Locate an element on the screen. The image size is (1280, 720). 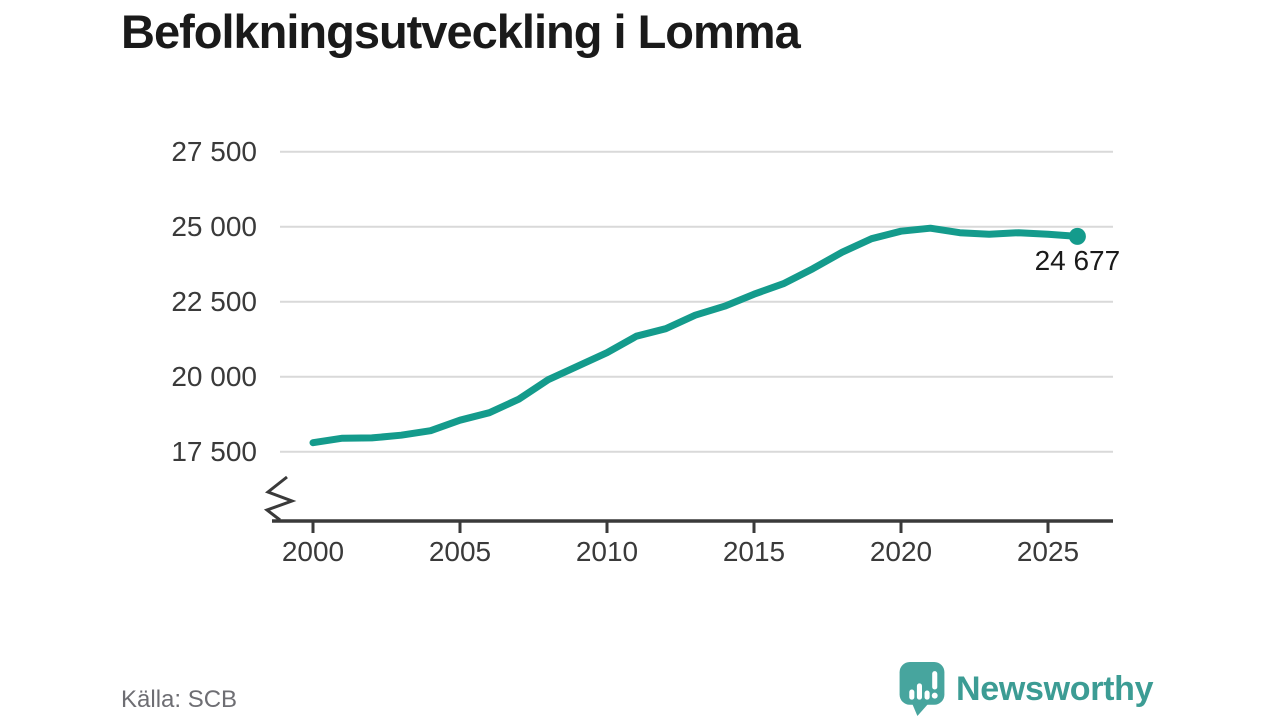
end-point-dot is located at coordinates (1077, 236).